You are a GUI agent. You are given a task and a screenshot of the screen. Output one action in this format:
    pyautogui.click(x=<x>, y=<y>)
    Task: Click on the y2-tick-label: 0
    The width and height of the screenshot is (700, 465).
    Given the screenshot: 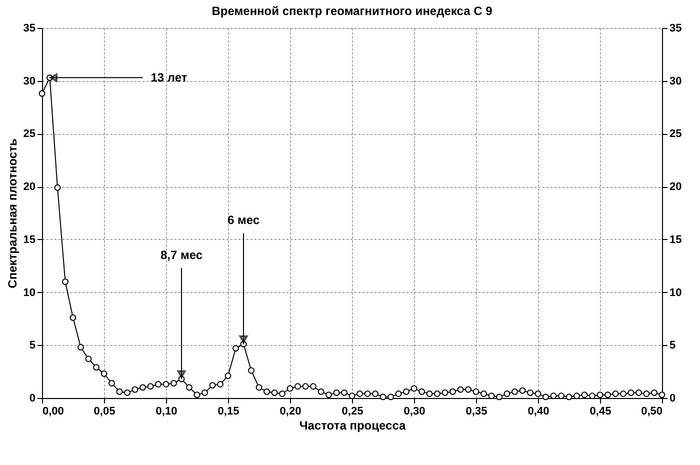 What is the action you would take?
    pyautogui.click(x=673, y=398)
    